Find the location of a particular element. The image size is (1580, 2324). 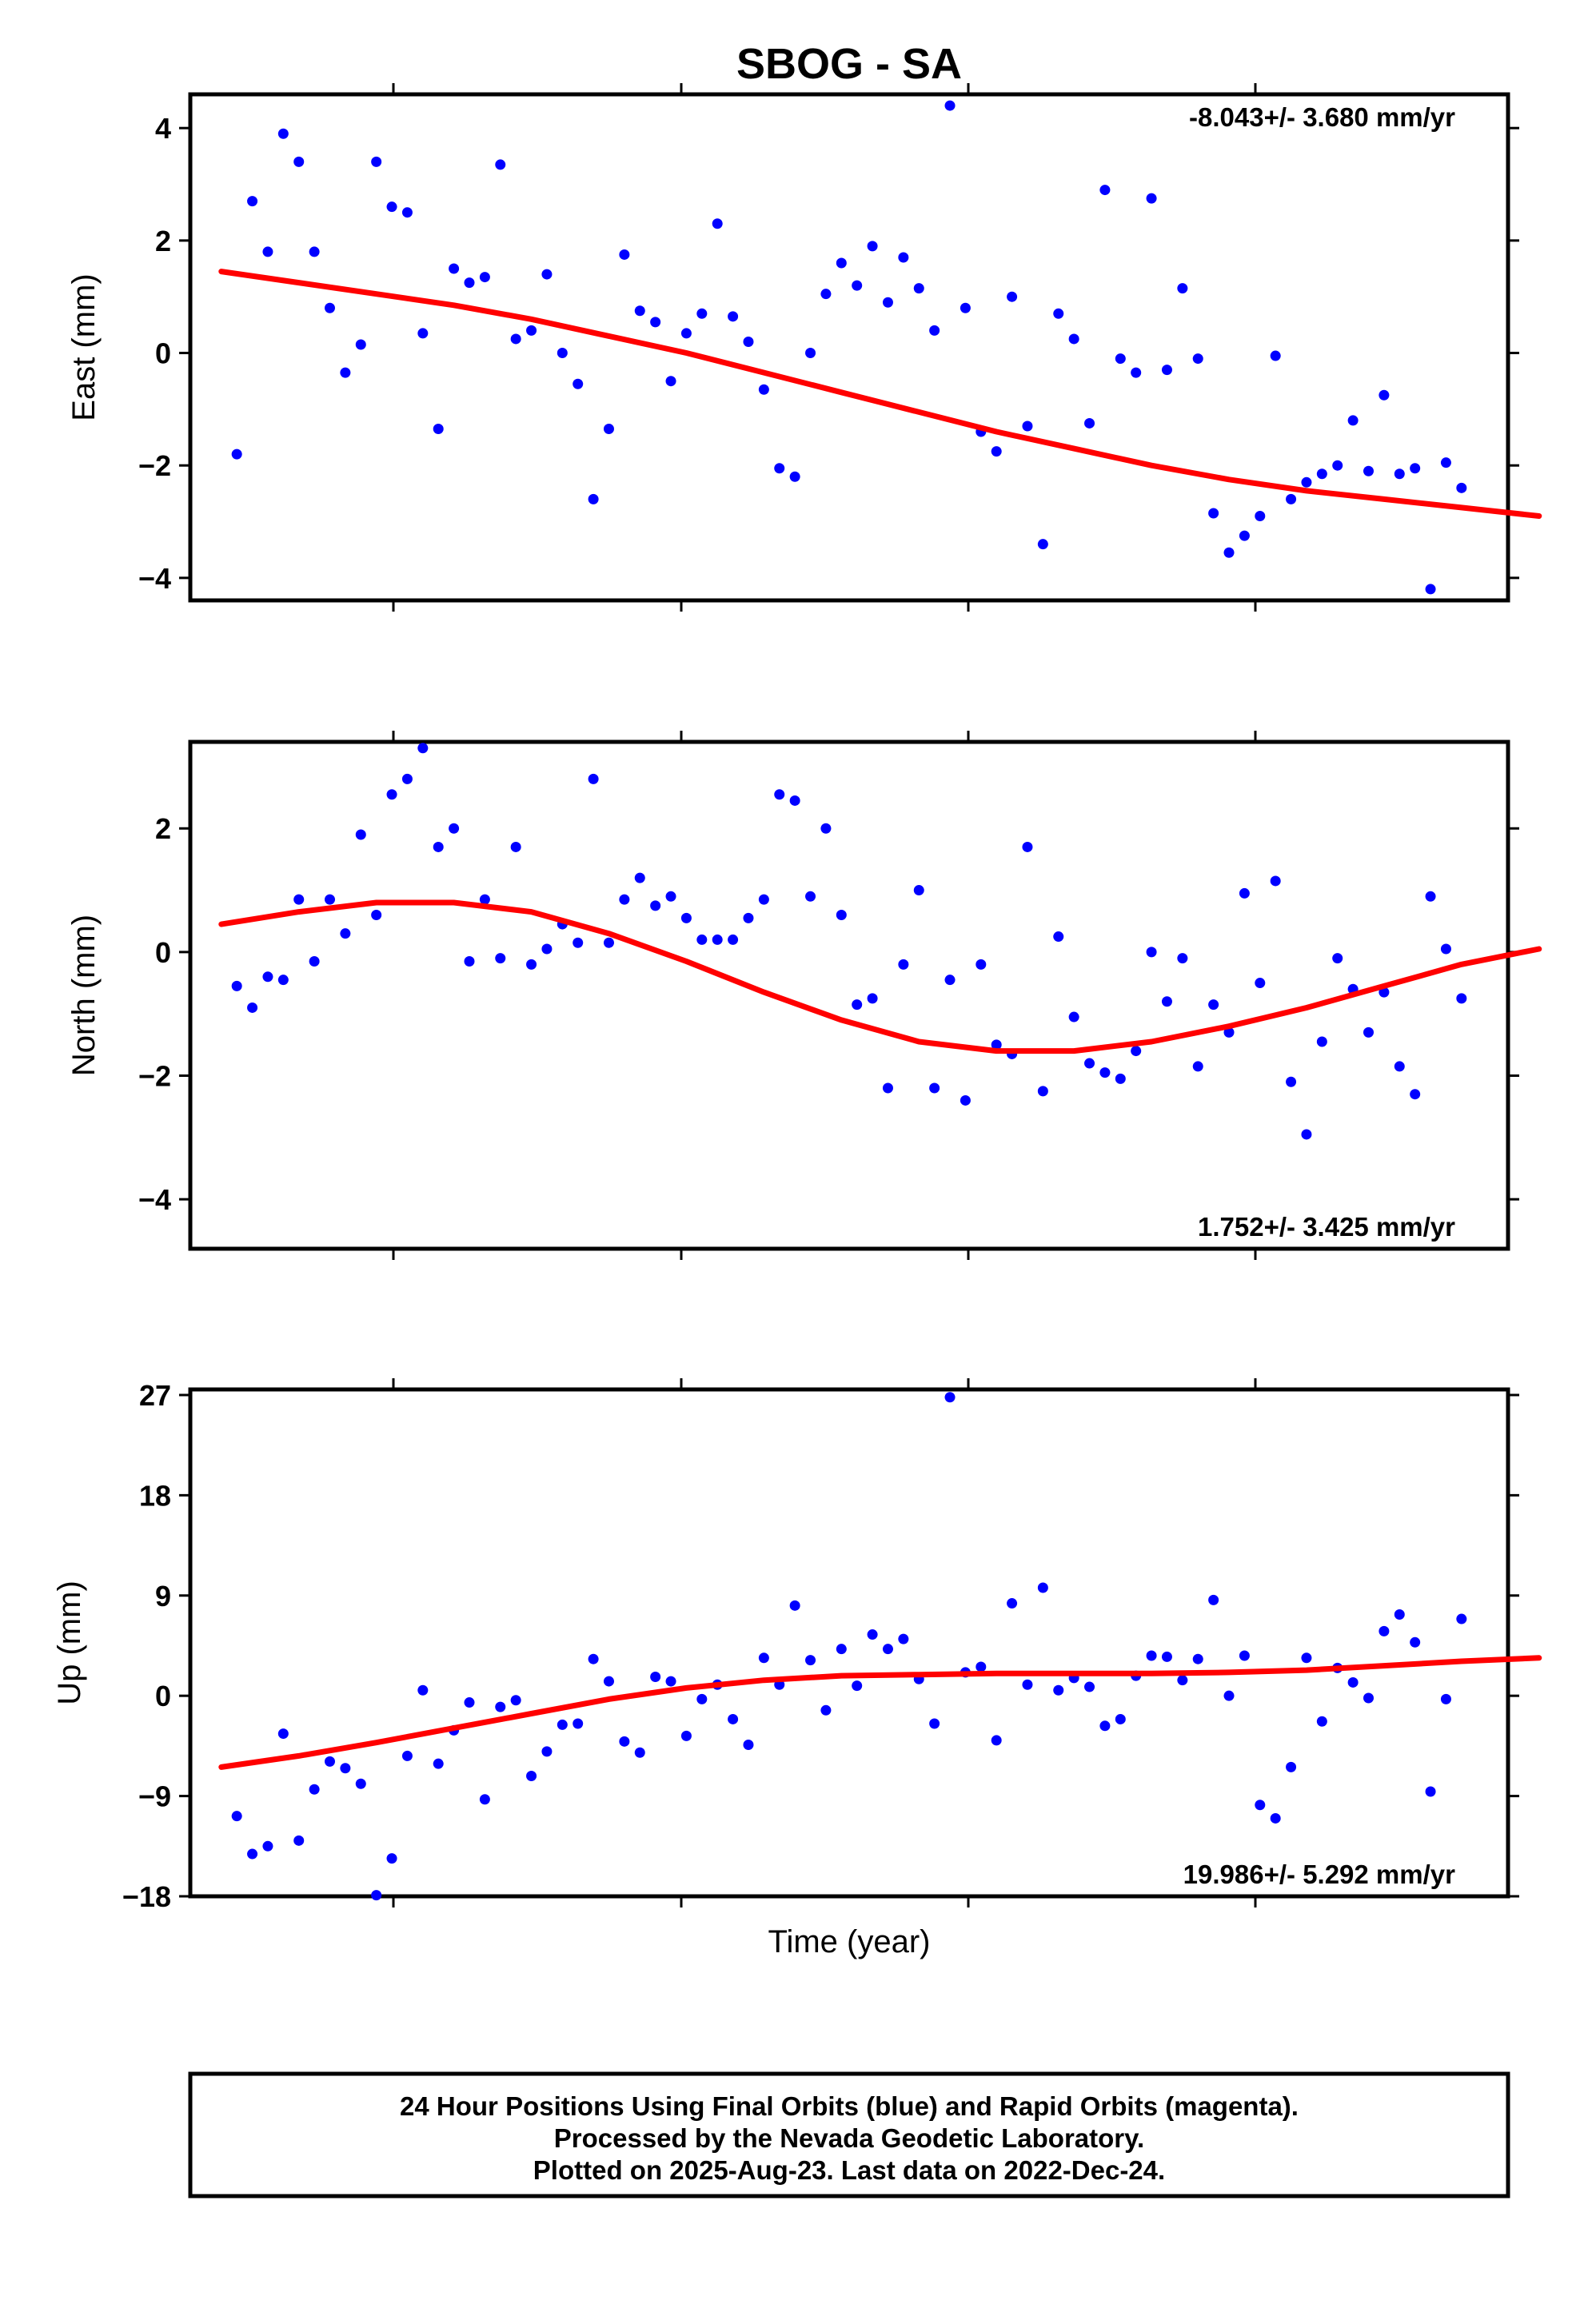

up-ytick-label: 18 is located at coordinates (155, 1495).